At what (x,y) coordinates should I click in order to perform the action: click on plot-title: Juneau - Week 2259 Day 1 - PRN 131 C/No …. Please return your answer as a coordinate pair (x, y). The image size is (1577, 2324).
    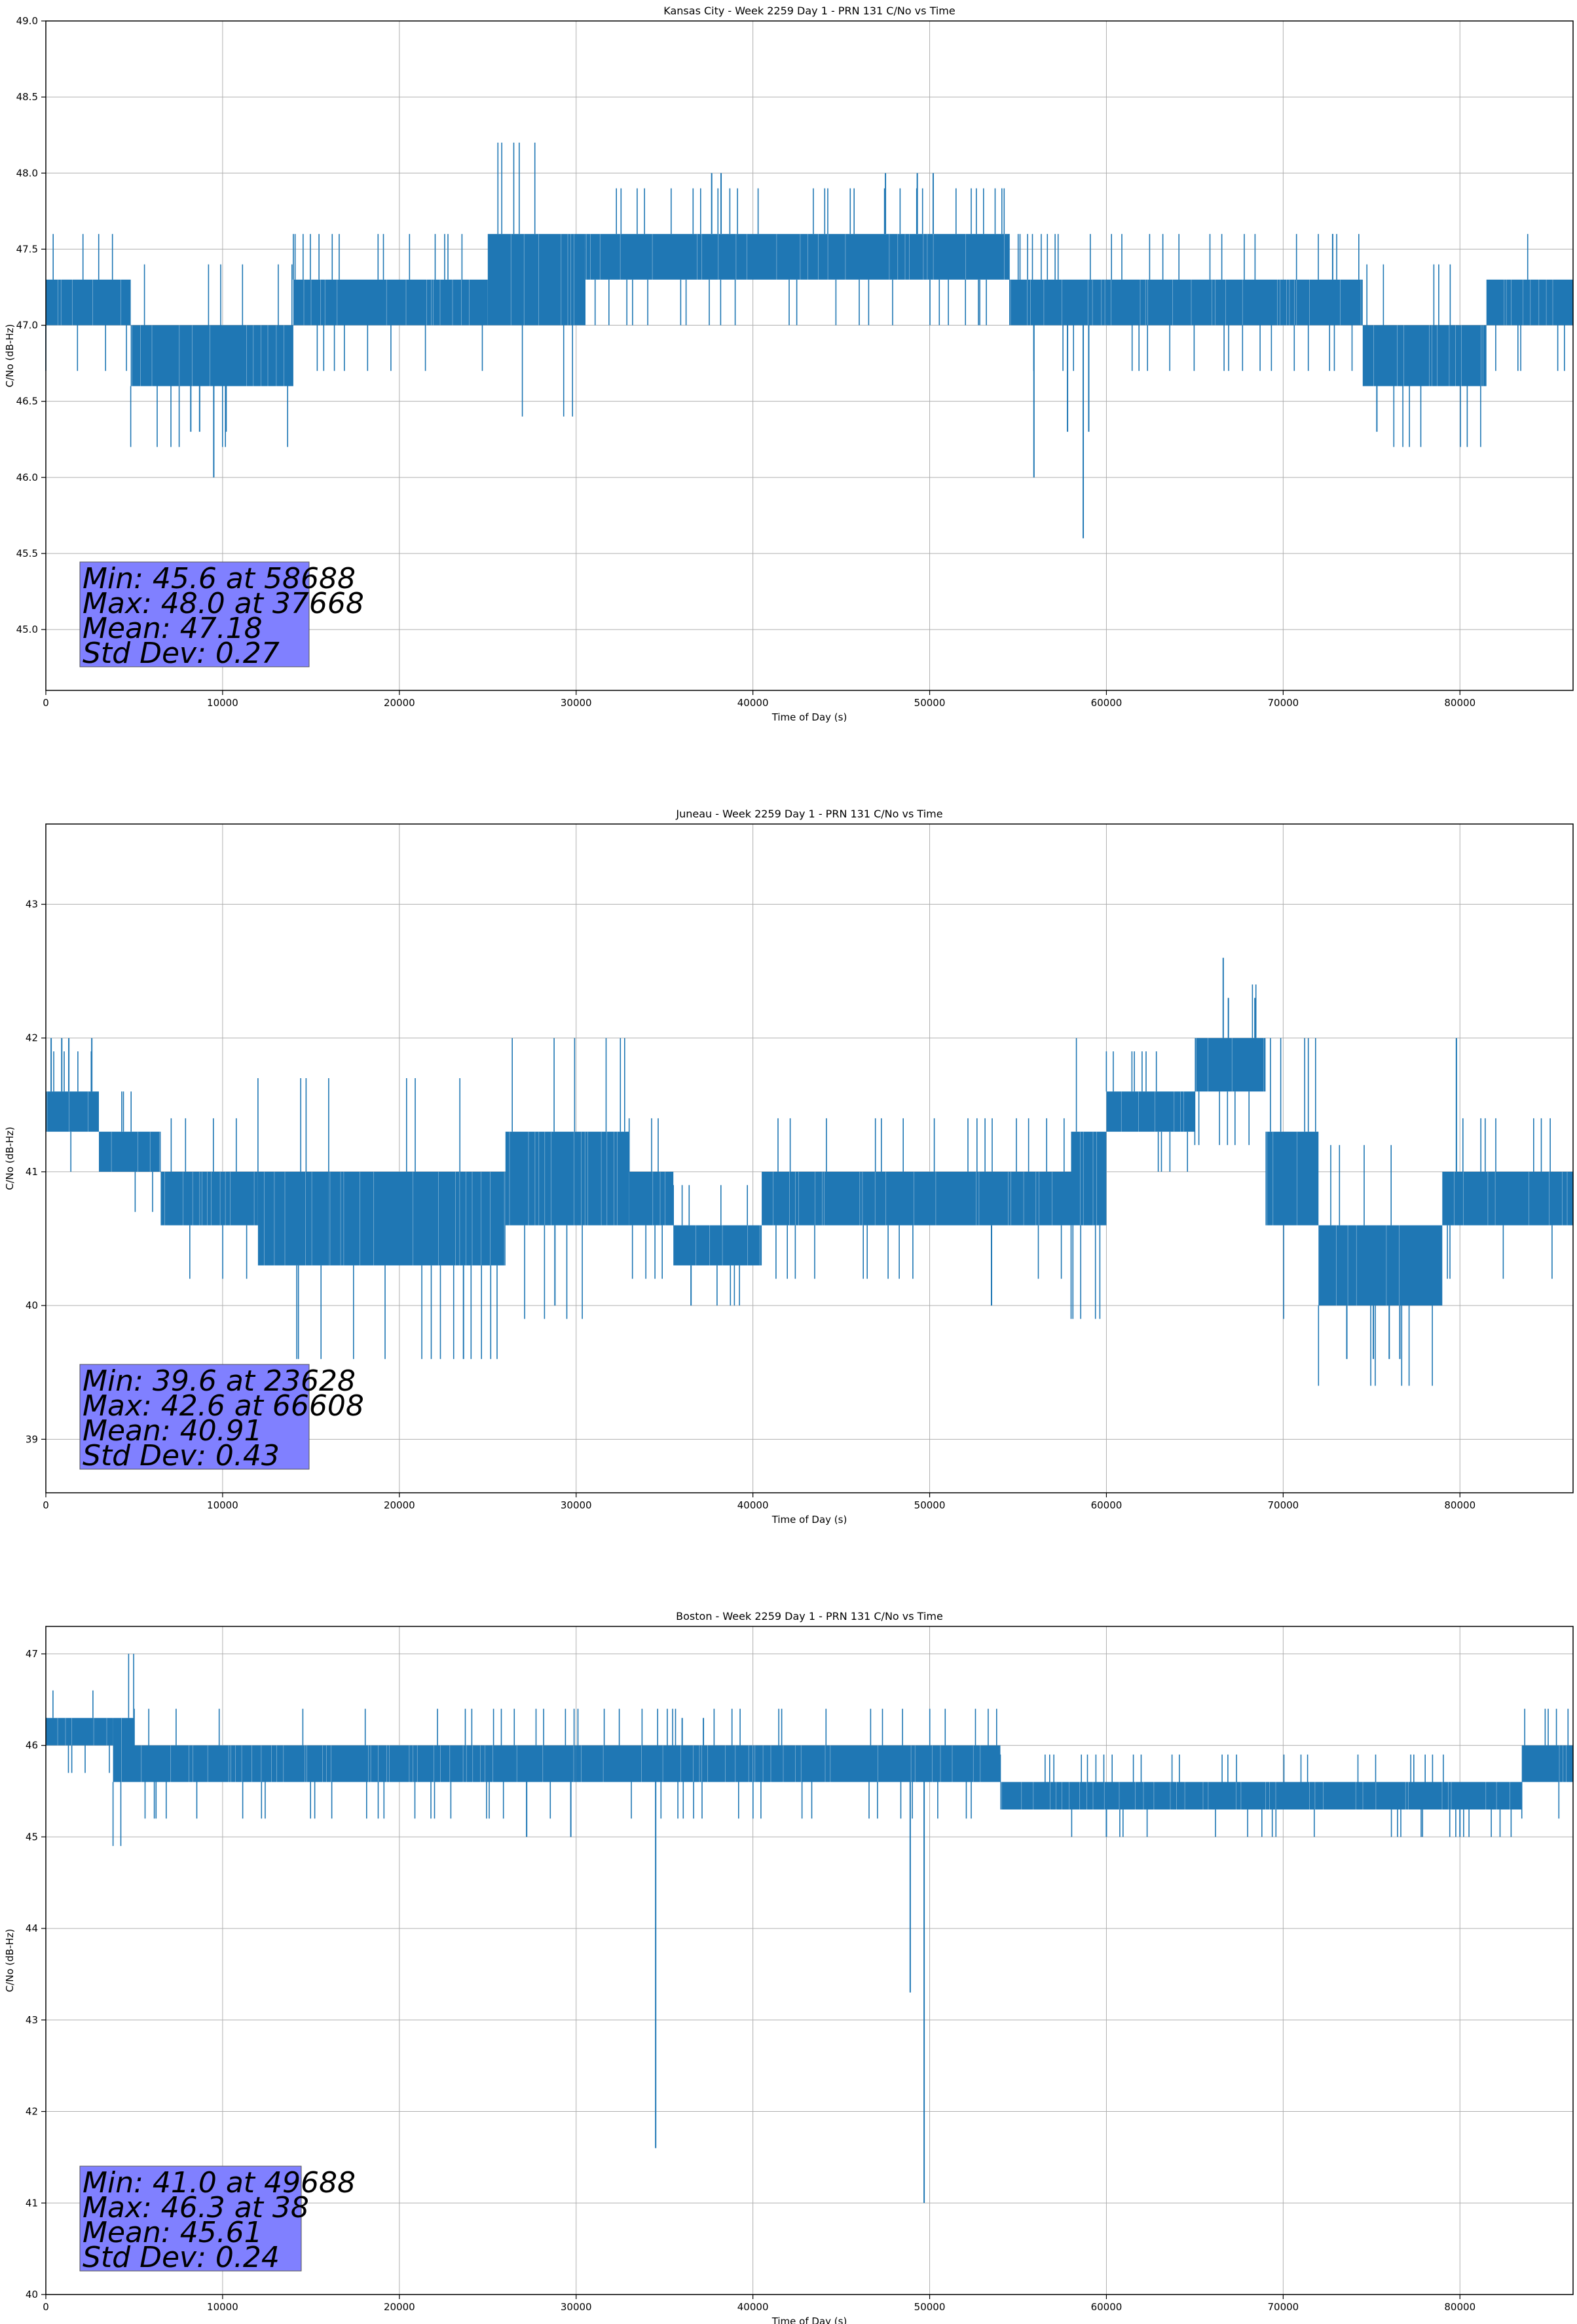
    Looking at the image, I should click on (808, 814).